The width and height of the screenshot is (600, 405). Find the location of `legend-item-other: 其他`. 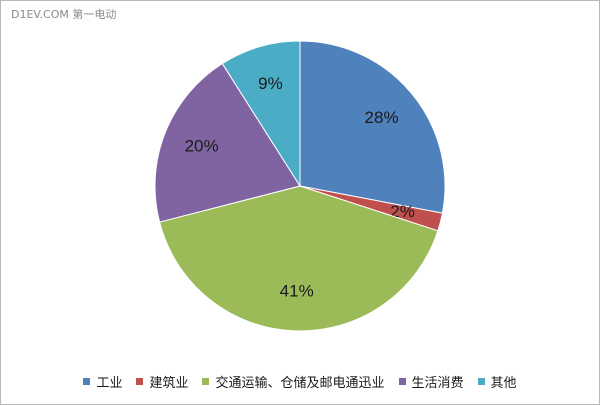

legend-item-other: 其他 is located at coordinates (497, 381).